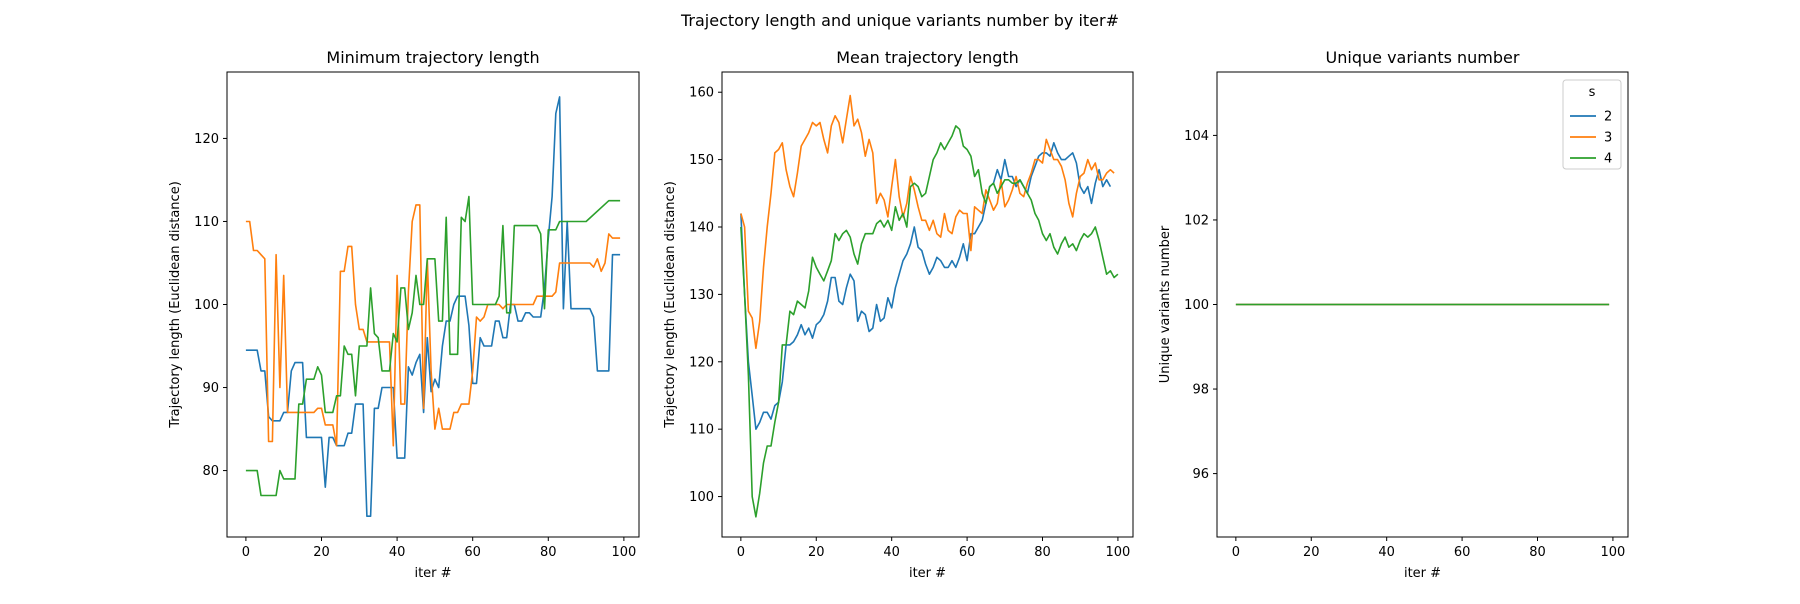 This screenshot has width=1800, height=604. I want to click on panel-title: Mean trajectory length, so click(927, 57).